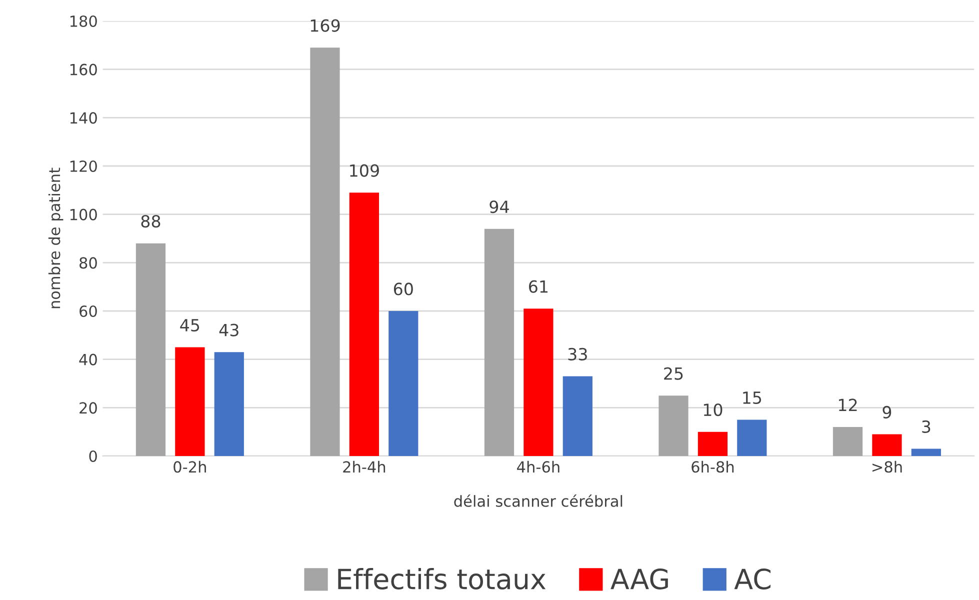 The width and height of the screenshot is (979, 600). What do you see at coordinates (499, 207) in the screenshot?
I see `data-label: 94` at bounding box center [499, 207].